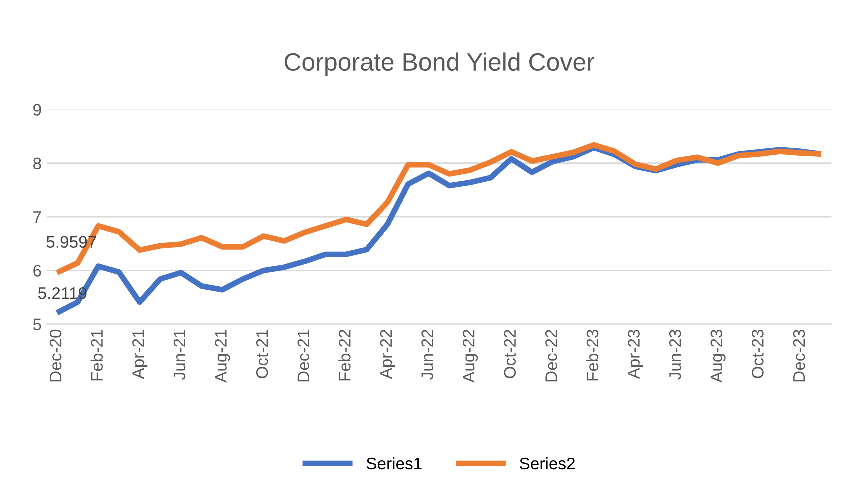  I want to click on x-tick-label: Dec-20, so click(56, 356).